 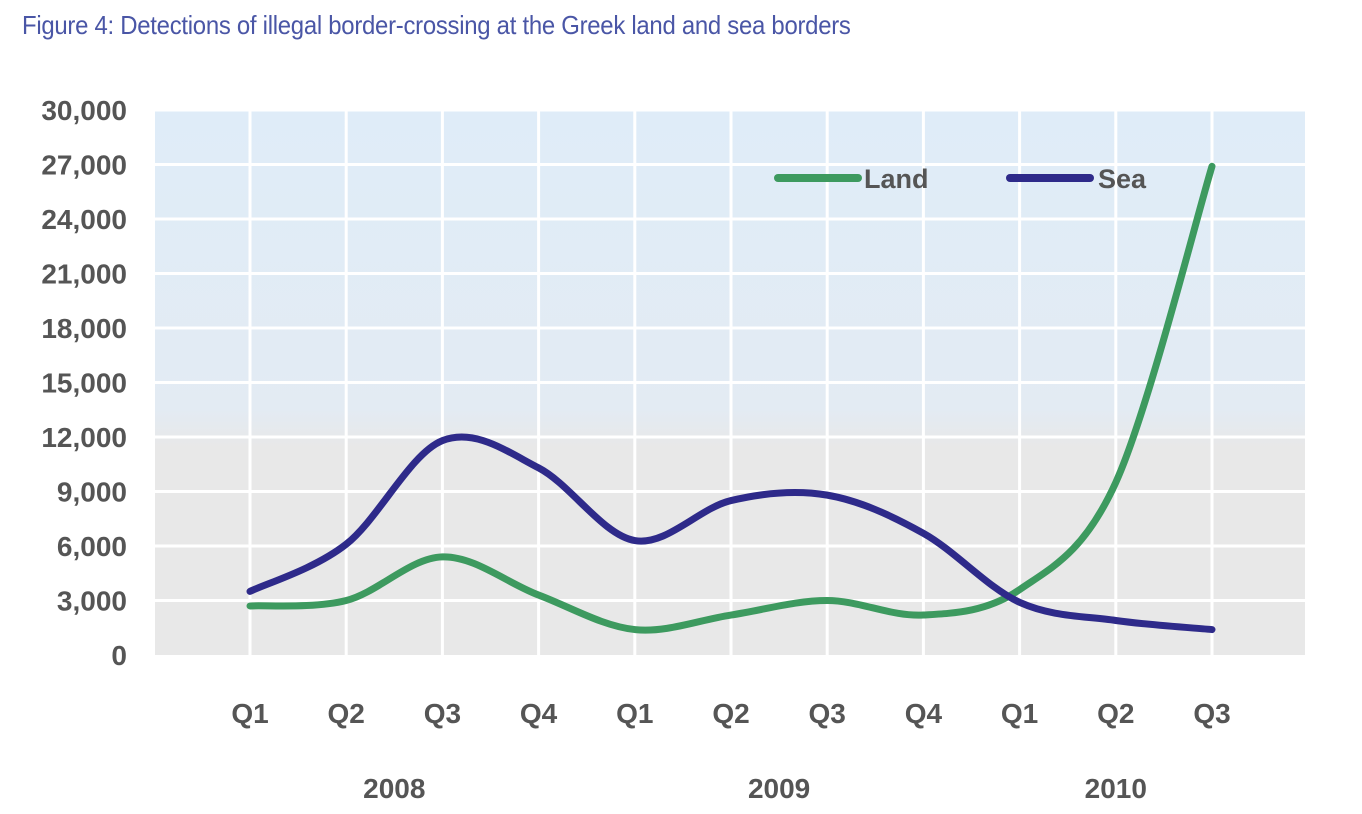 What do you see at coordinates (119, 655) in the screenshot?
I see `y-tick-label: 0` at bounding box center [119, 655].